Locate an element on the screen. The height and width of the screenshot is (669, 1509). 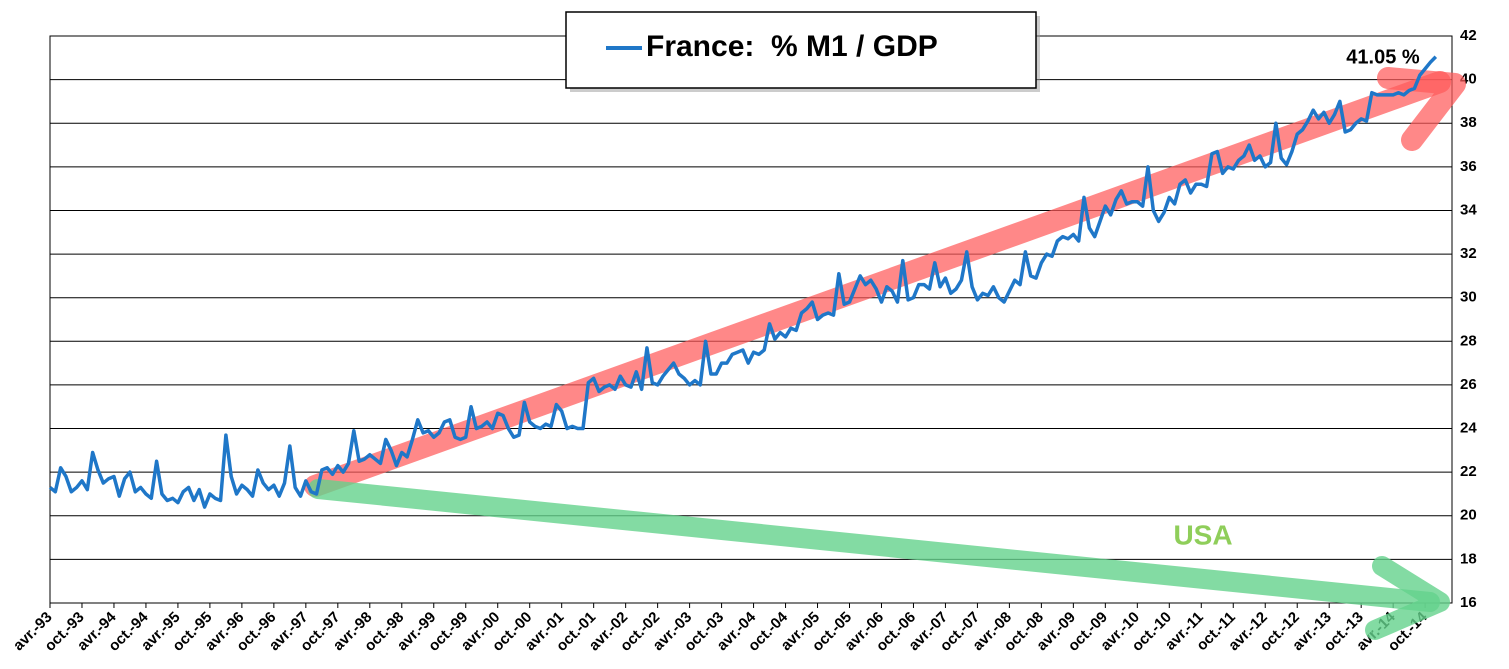
y-tick-label: 36 is located at coordinates (1468, 166).